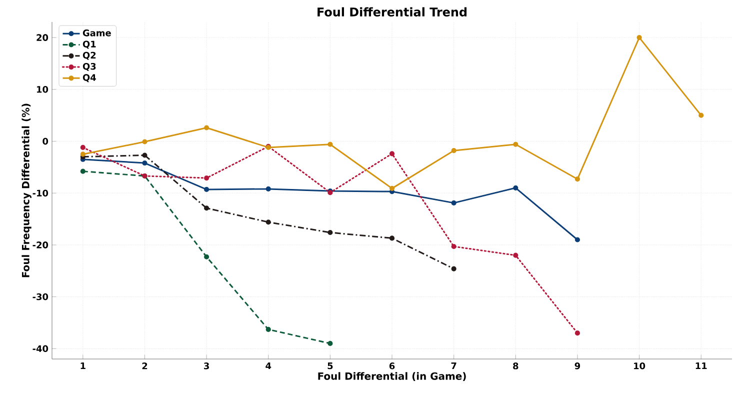  What do you see at coordinates (89, 56) in the screenshot?
I see `legend-label: Q2` at bounding box center [89, 56].